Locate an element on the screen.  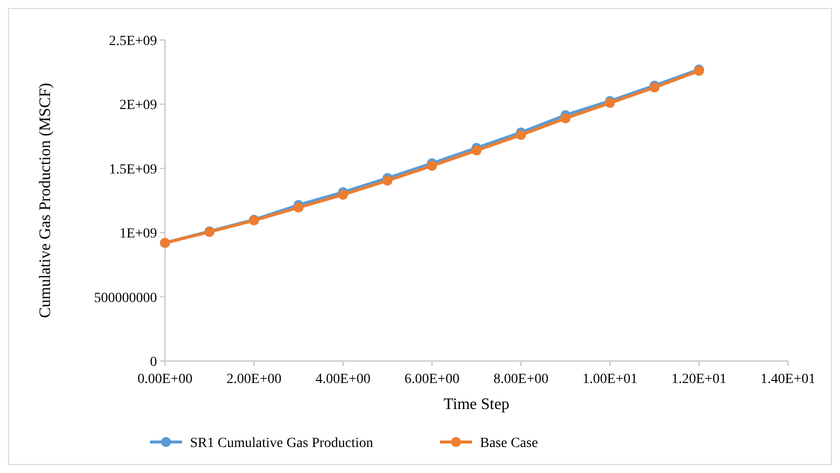
y-tick-label: 1.5E+09 is located at coordinates (133, 170).